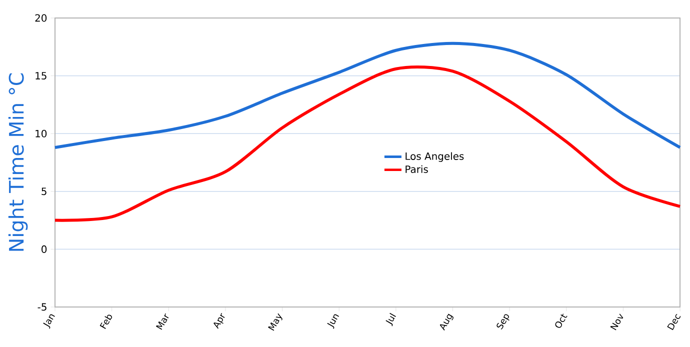  What do you see at coordinates (561, 321) in the screenshot?
I see `x-tick-label: Oct` at bounding box center [561, 321].